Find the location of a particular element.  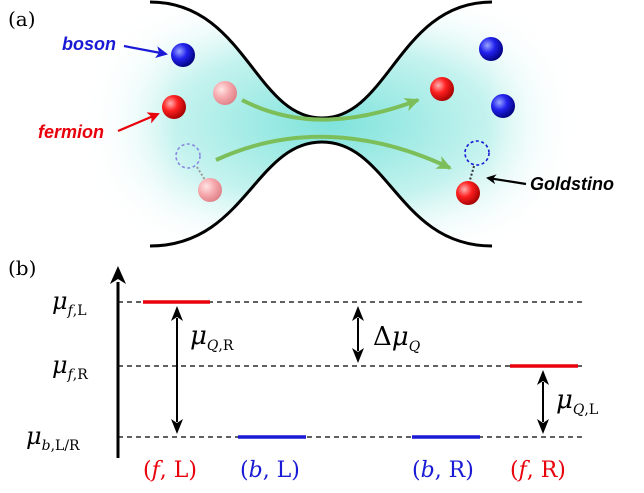

fermion-callout-arrow is located at coordinates (138, 122).